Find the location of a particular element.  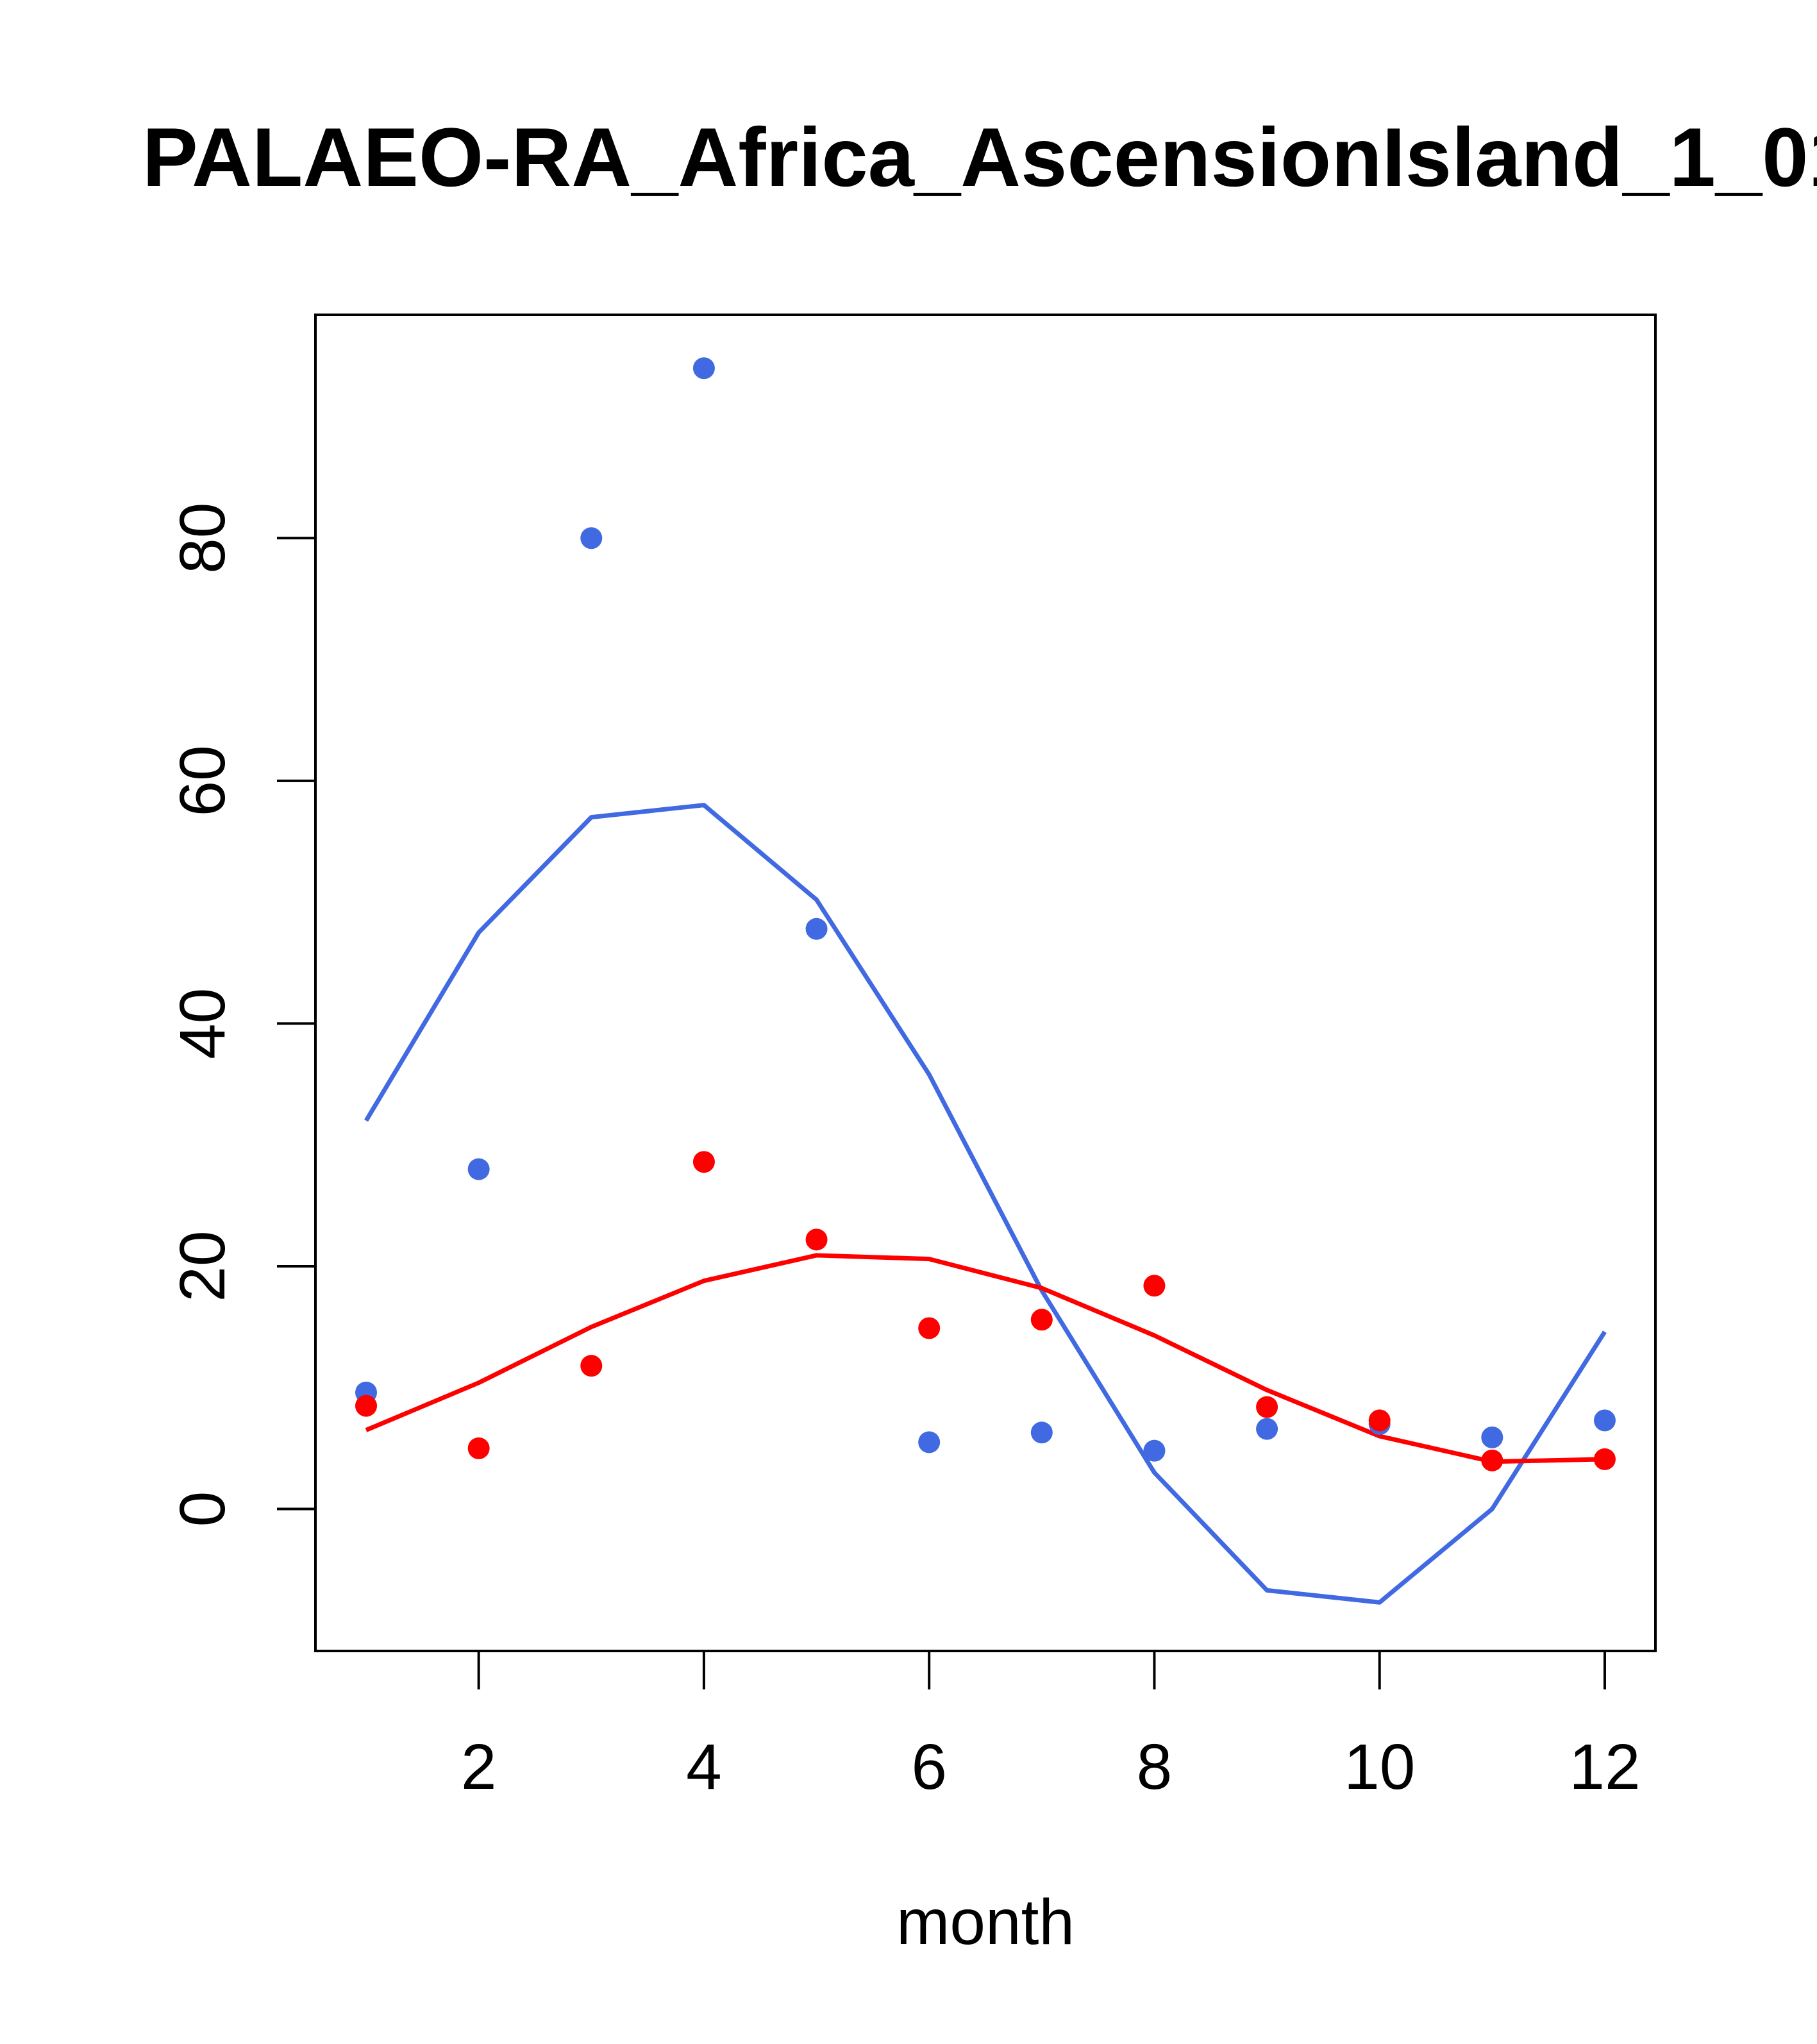

y-tick-label: 20 is located at coordinates (203, 1266).